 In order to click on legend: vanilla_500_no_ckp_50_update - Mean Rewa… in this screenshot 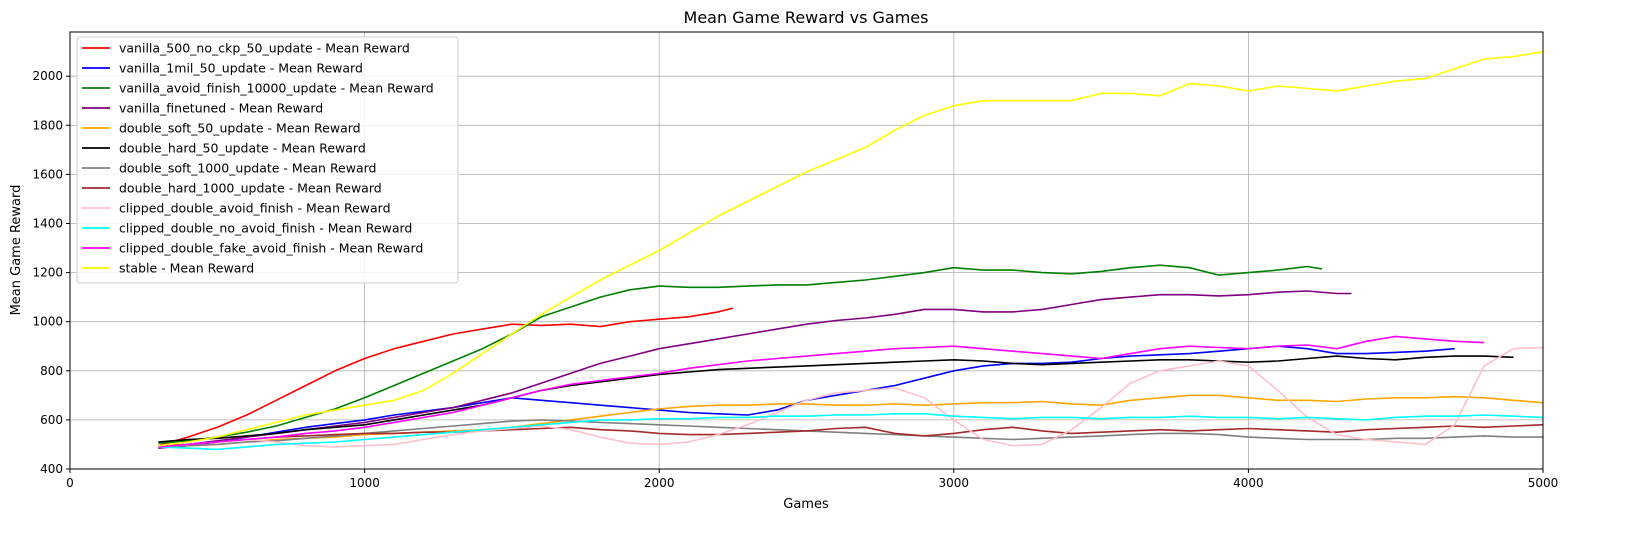, I will do `click(267, 160)`.